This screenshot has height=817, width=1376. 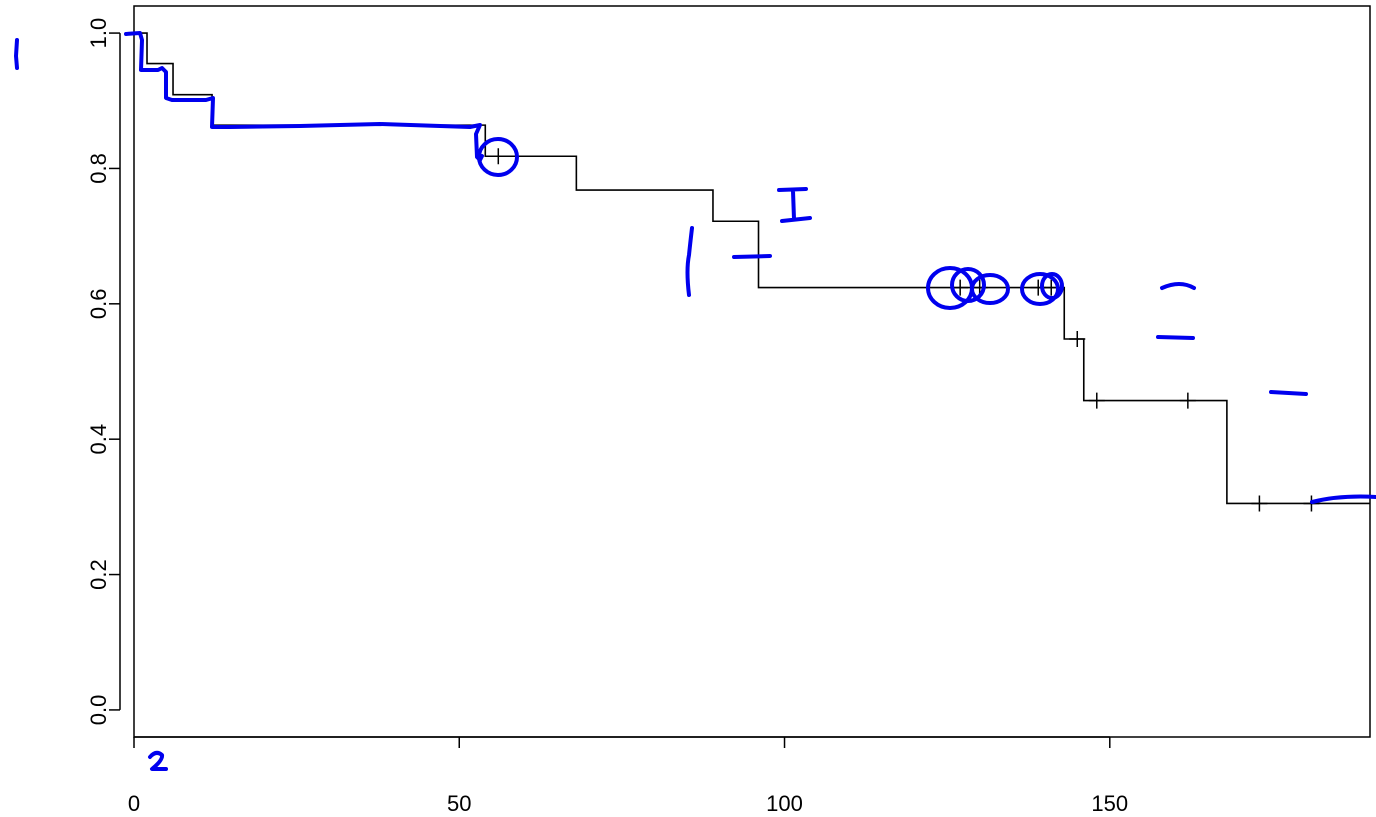 I want to click on y-tick-label: 1.0, so click(x=98, y=33).